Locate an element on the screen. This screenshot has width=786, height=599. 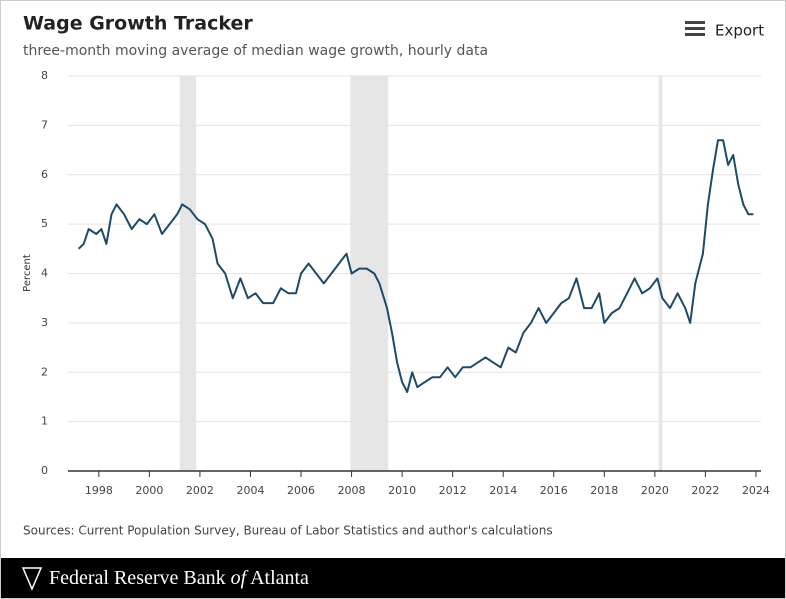
x-tick-label: 2024 is located at coordinates (756, 490).